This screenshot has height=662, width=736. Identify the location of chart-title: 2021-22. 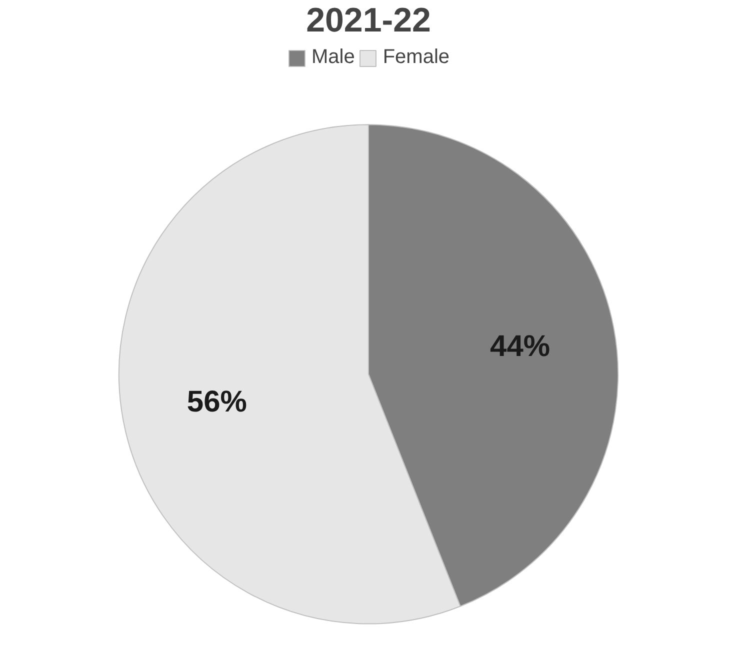
(368, 21).